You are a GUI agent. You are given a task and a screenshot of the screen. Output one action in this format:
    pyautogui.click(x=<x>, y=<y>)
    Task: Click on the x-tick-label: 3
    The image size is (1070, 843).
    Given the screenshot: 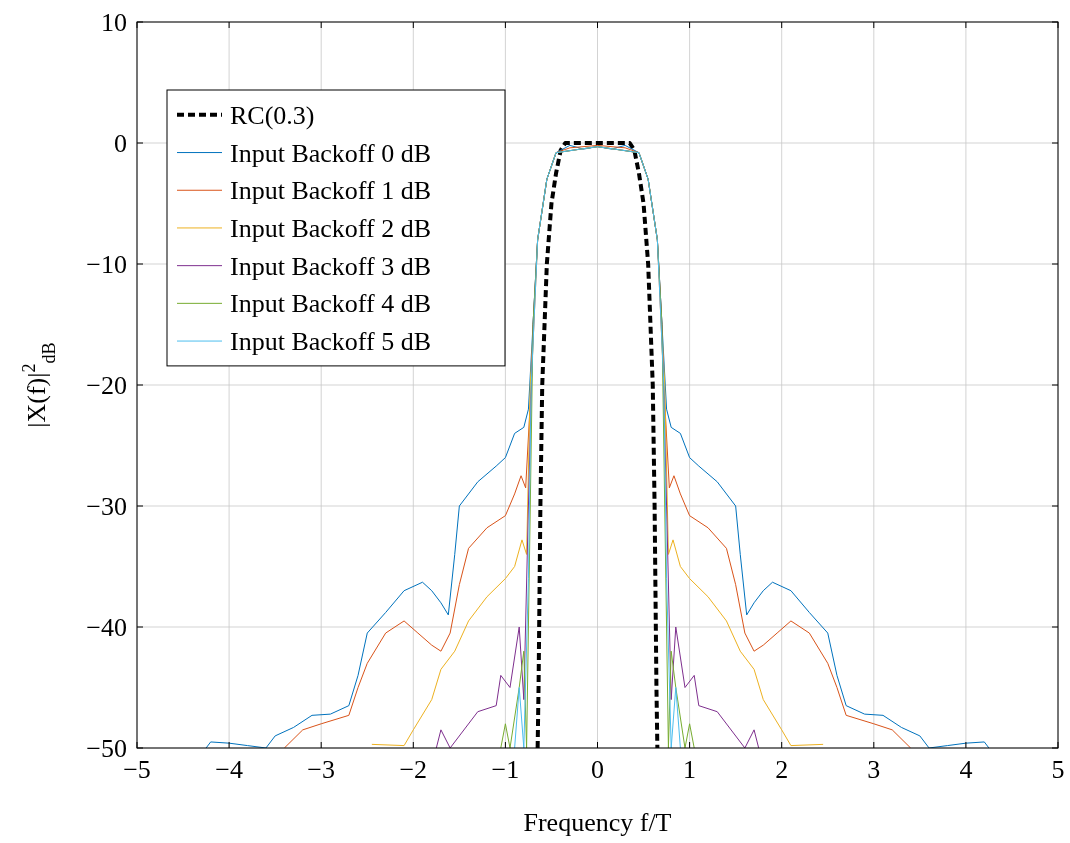 What is the action you would take?
    pyautogui.click(x=874, y=769)
    